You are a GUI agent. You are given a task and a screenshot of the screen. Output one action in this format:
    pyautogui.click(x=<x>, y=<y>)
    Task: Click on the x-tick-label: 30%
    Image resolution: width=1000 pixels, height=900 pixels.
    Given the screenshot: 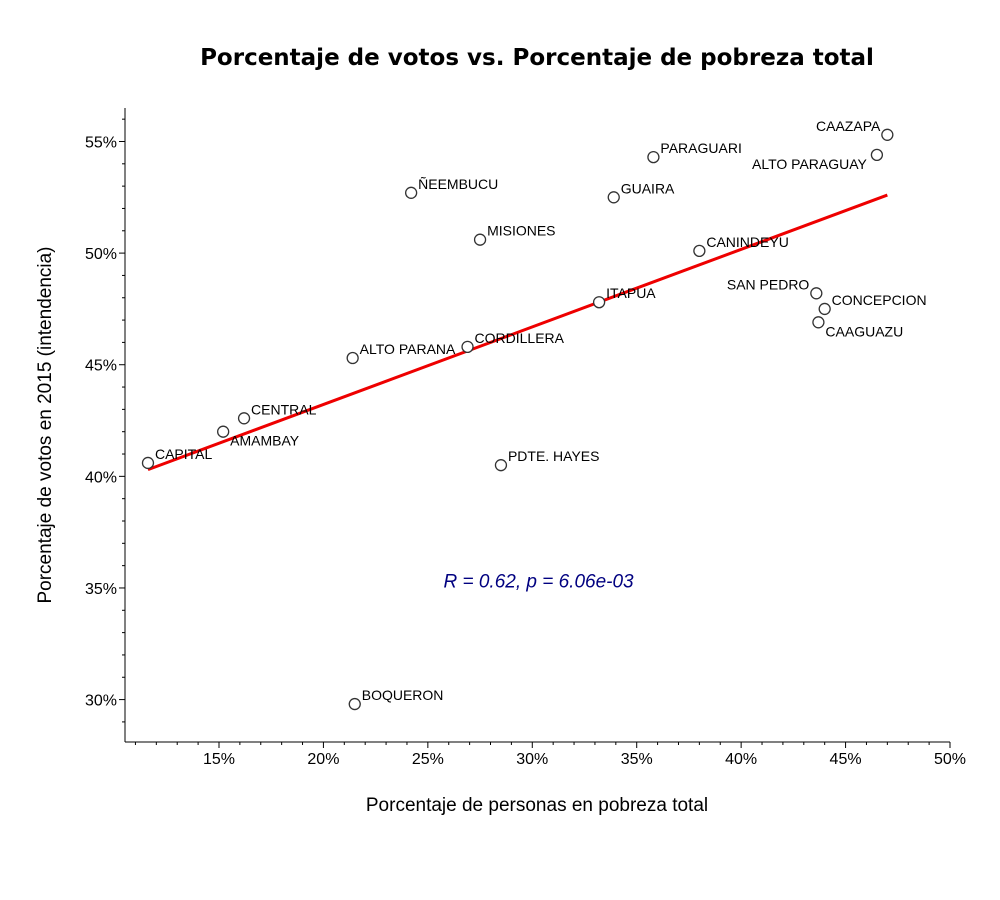 What is the action you would take?
    pyautogui.click(x=532, y=759)
    